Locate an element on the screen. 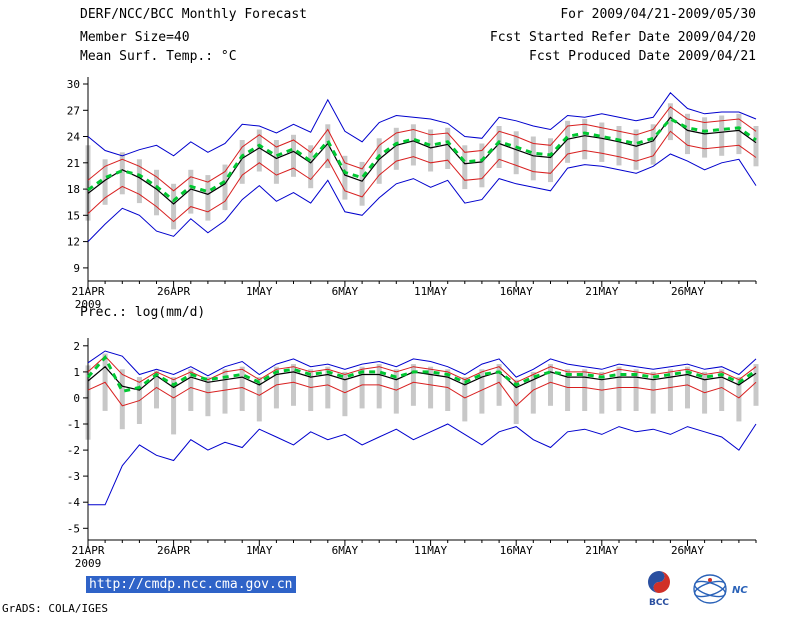  chart-temp-series-lower-bound is located at coordinates (422, 176).